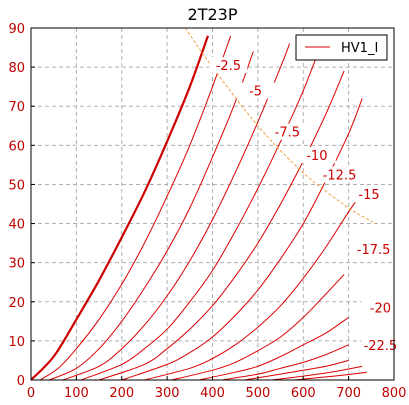 This screenshot has height=405, width=409. What do you see at coordinates (16, 107) in the screenshot?
I see `y-tick-label: 70` at bounding box center [16, 107].